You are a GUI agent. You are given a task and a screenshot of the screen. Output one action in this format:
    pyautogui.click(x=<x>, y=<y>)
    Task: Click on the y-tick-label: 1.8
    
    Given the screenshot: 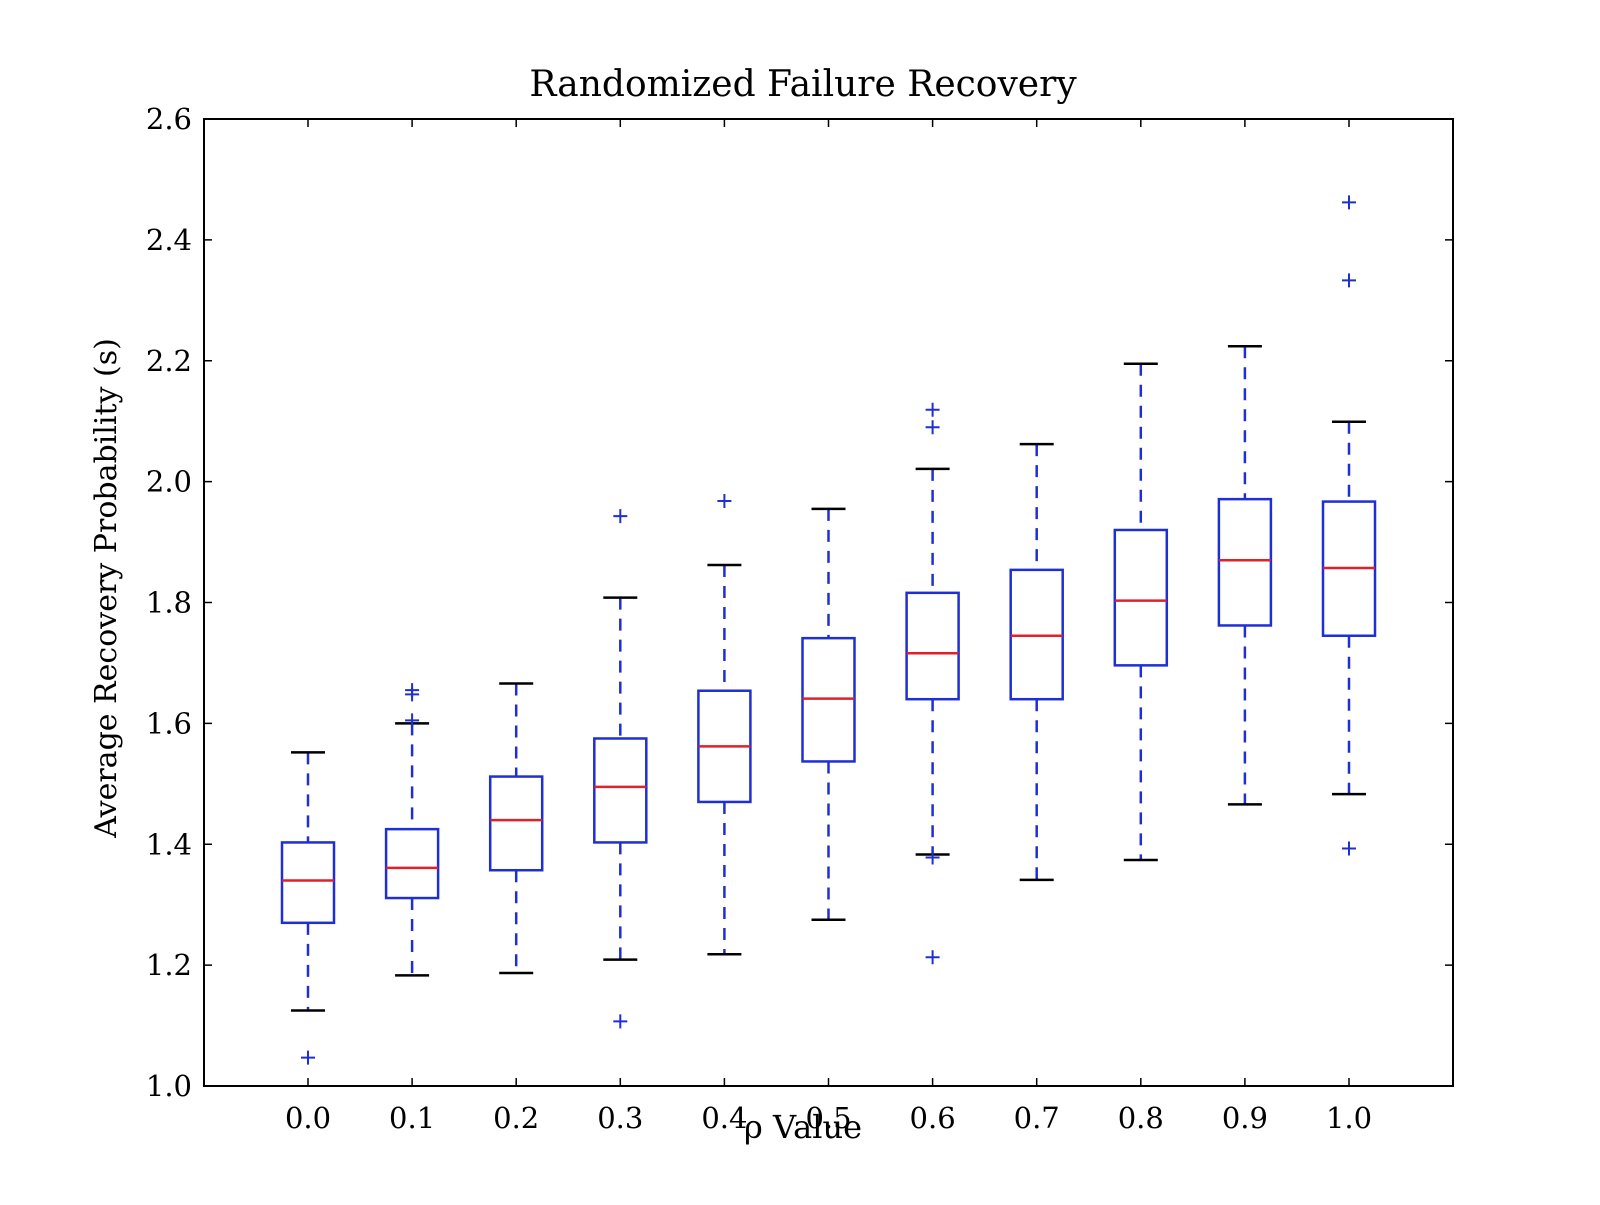 What is the action you would take?
    pyautogui.click(x=169, y=603)
    